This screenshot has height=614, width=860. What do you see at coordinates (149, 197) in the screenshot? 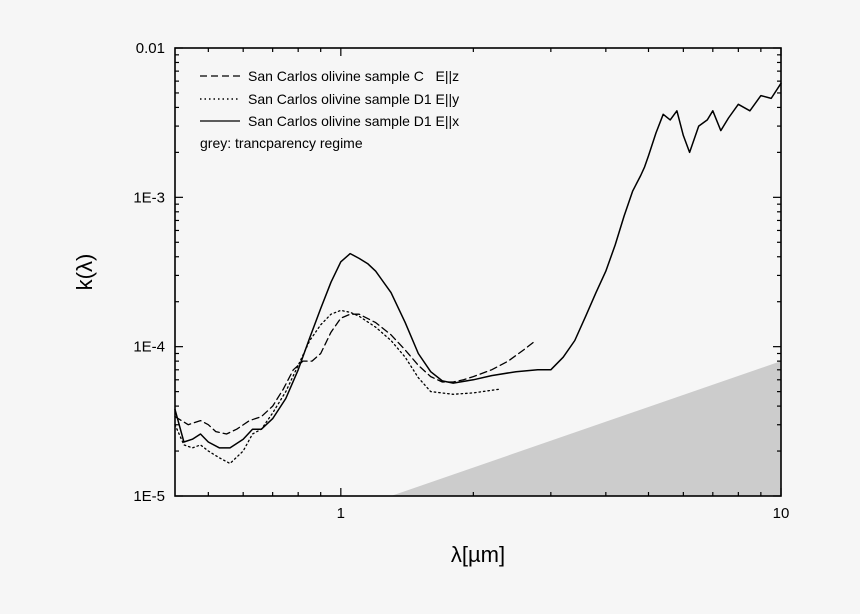
I see `y-tick-label: 1E-3` at bounding box center [149, 197].